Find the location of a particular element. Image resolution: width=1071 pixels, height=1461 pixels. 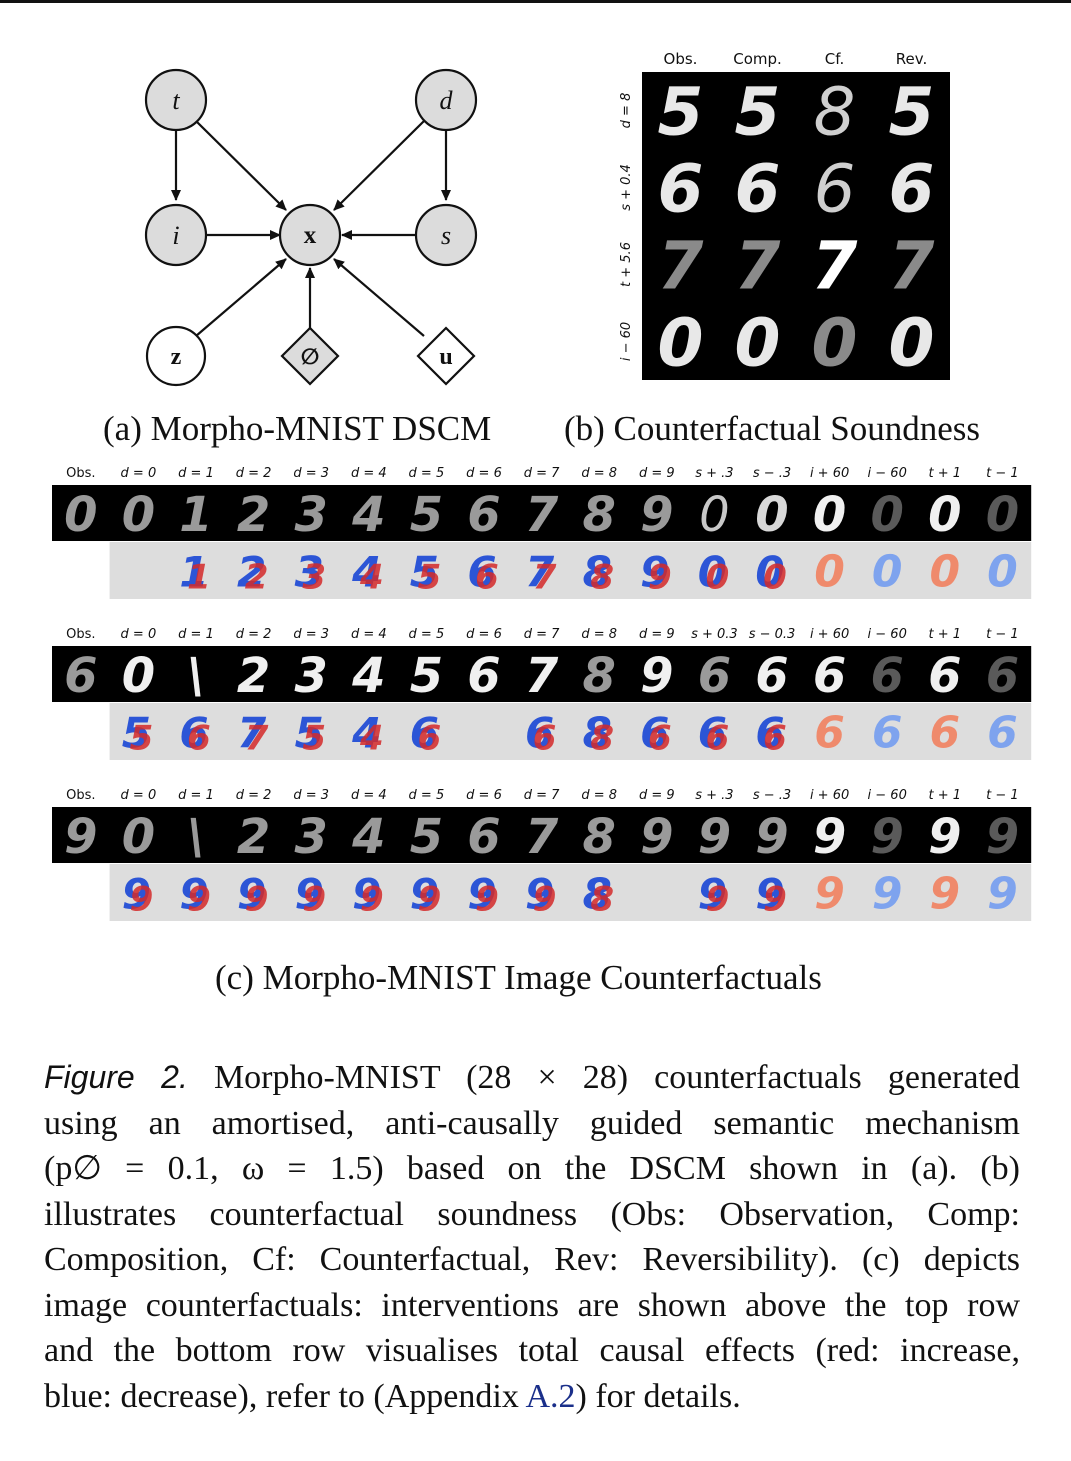

cf-effect-increase: 3 is located at coordinates (314, 578).